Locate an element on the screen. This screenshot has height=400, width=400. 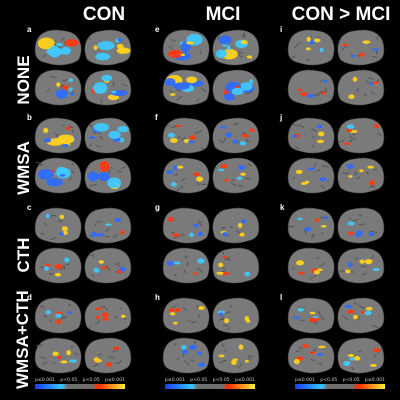
row-title-none: NONE is located at coordinates (23, 80).